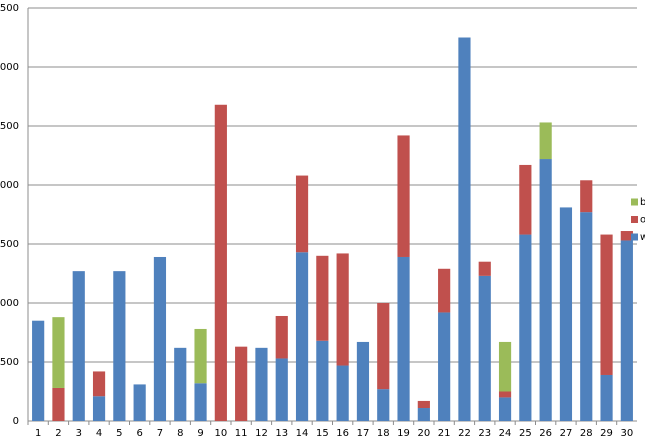 This screenshot has height=439, width=645. I want to click on x-tick-label: 19, so click(403, 433).